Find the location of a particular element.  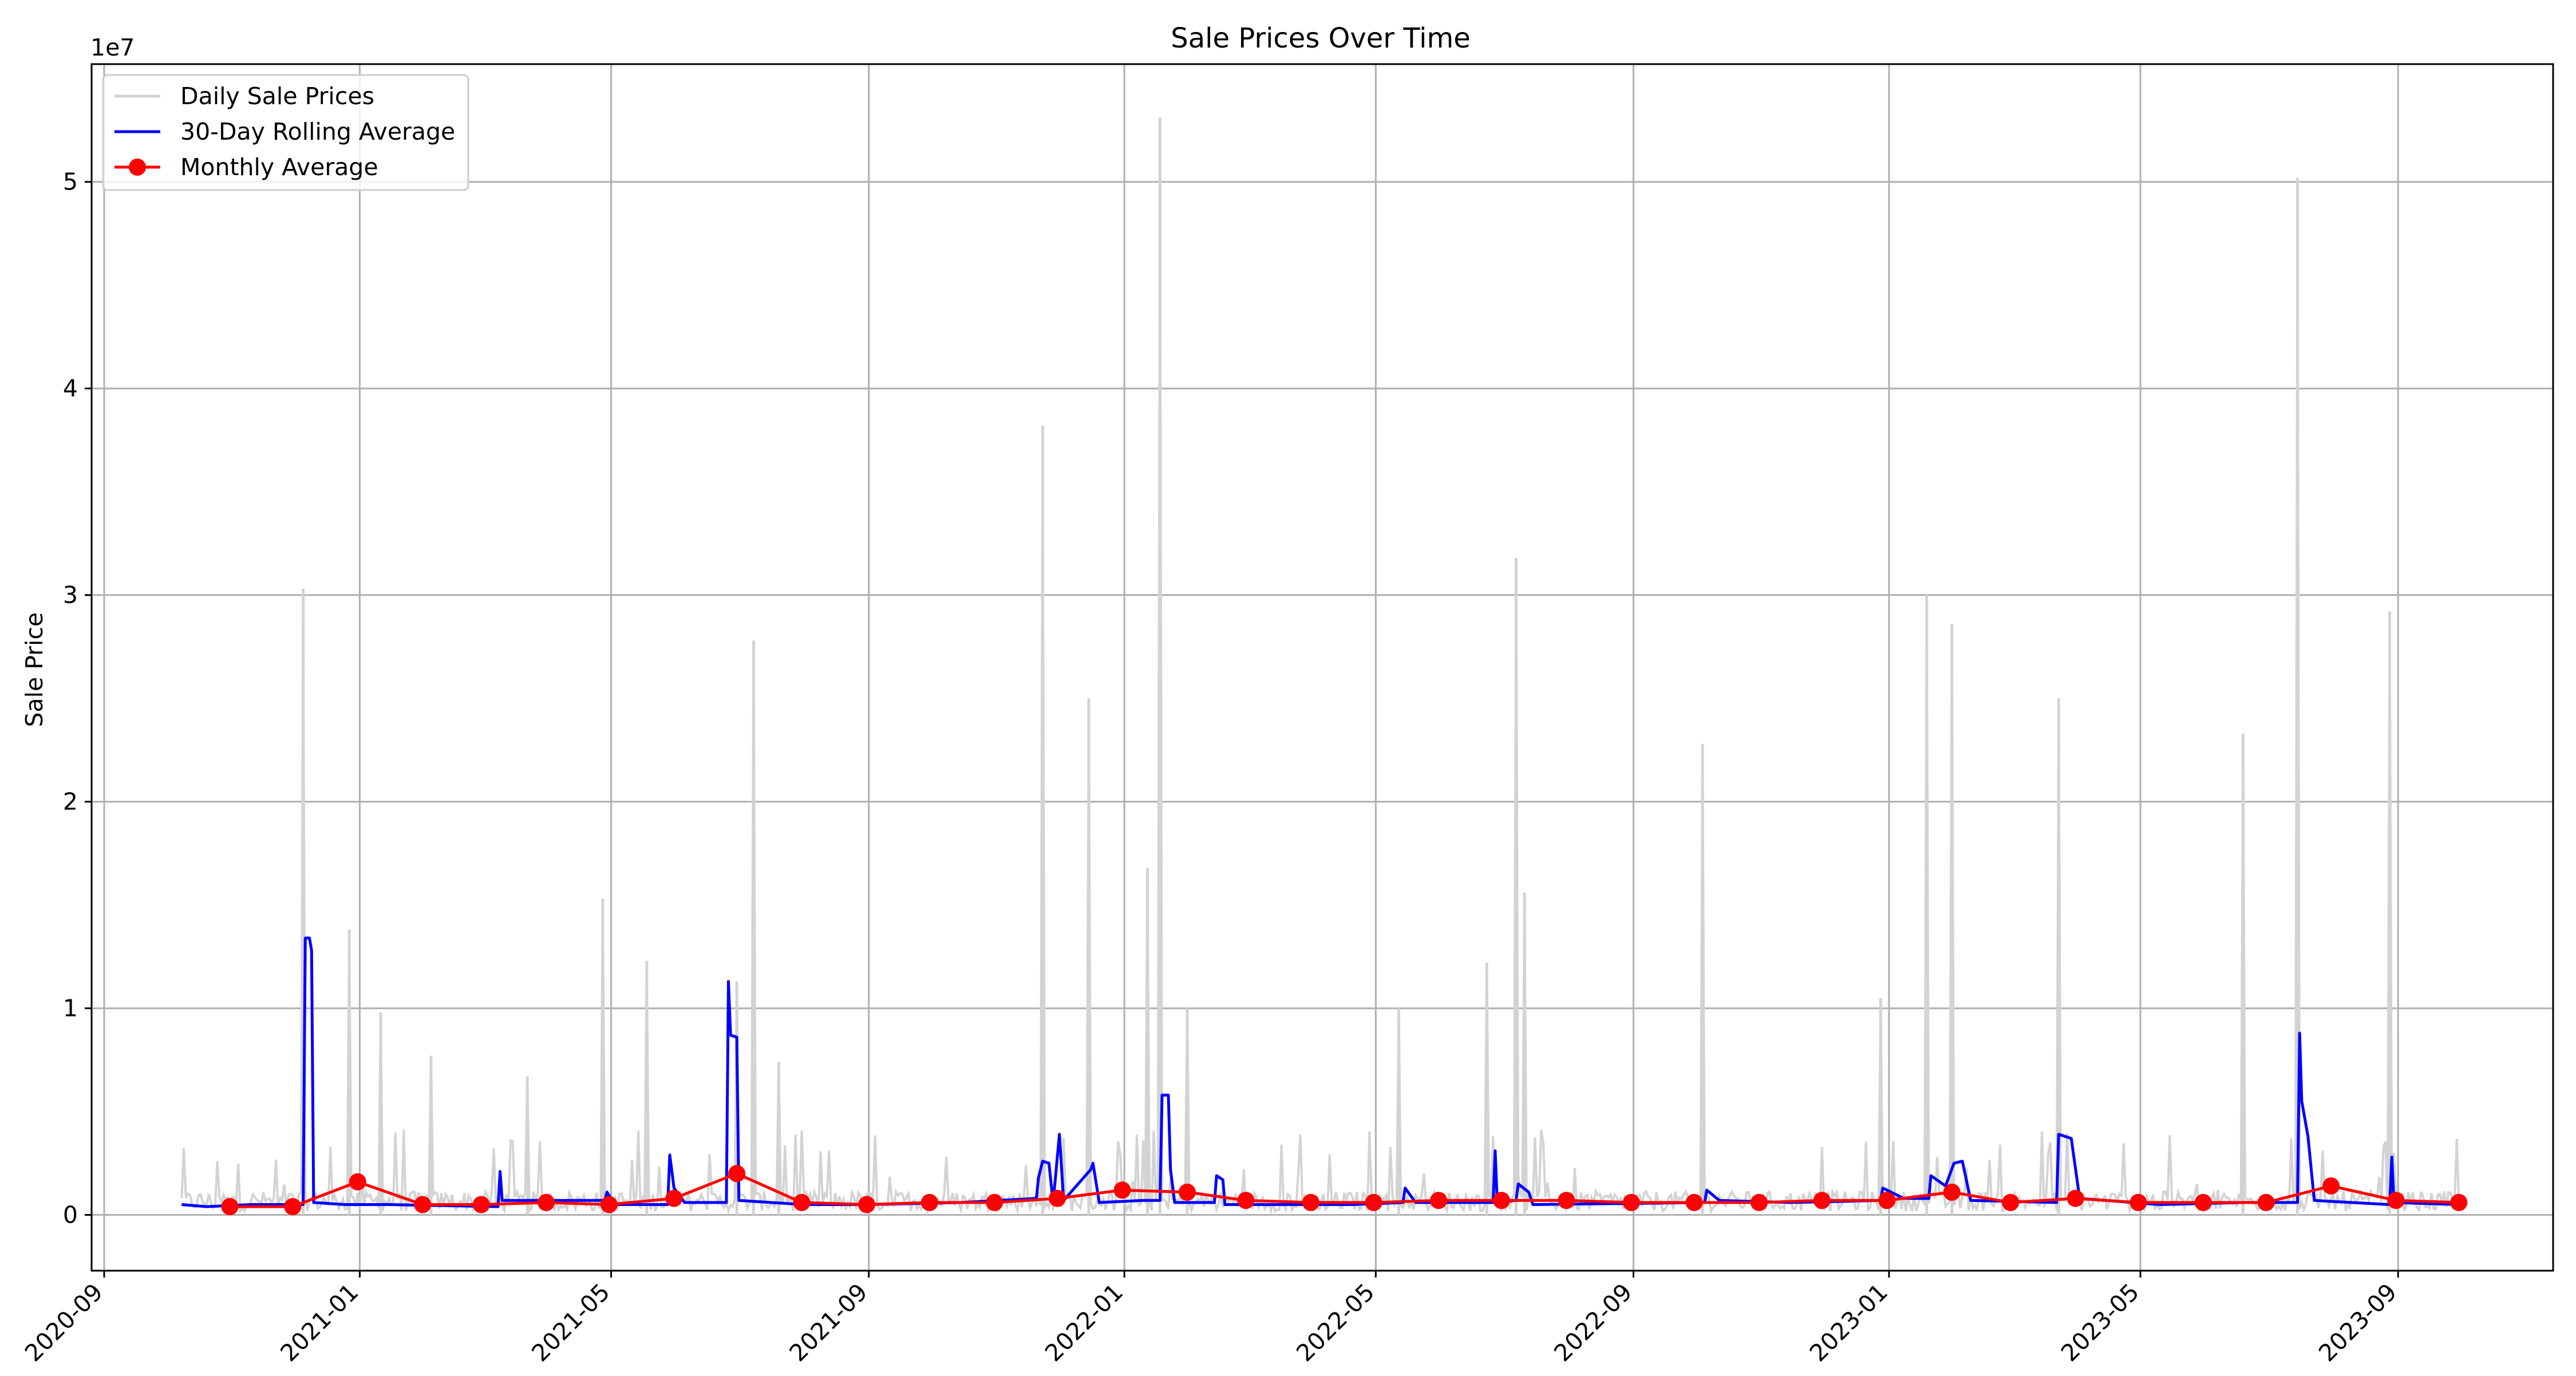

legend-label-monthly: Monthly Average is located at coordinates (279, 167).